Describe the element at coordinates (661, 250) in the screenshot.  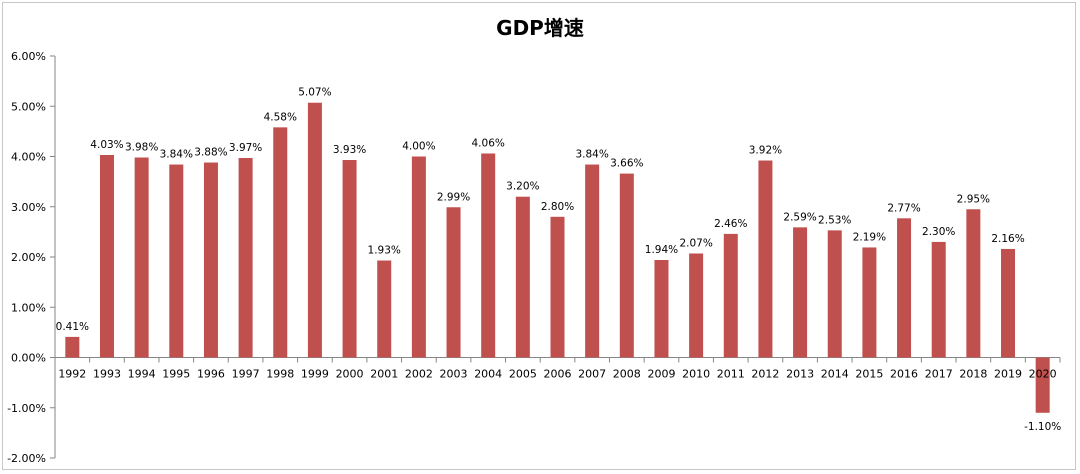
I see `data-label: 1.94%` at that location.